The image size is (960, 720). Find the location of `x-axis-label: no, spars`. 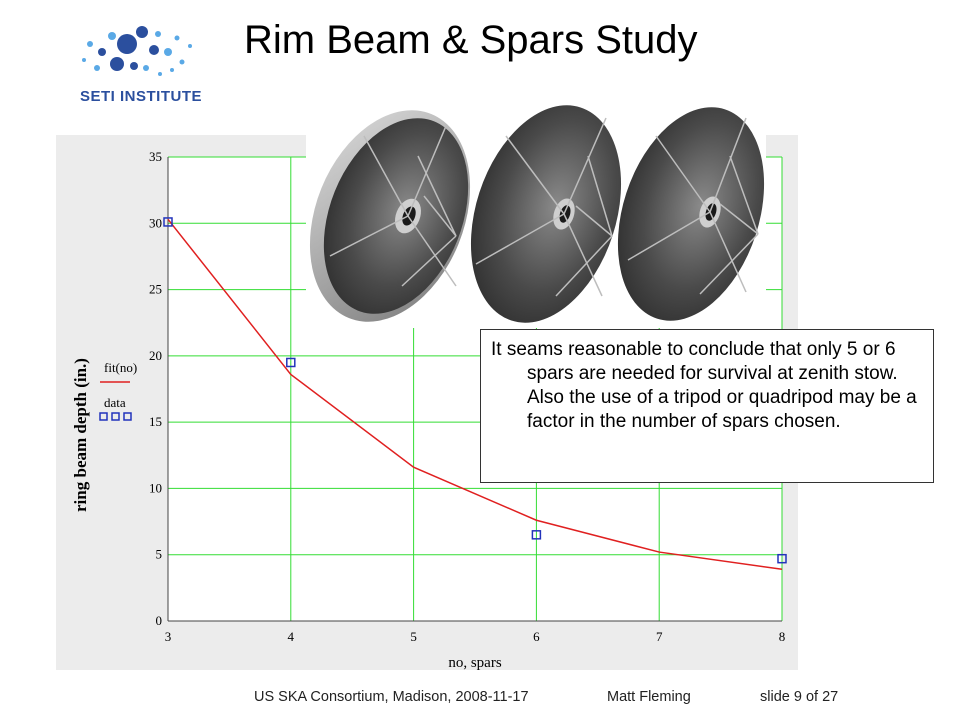

x-axis-label: no, spars is located at coordinates (474, 662).